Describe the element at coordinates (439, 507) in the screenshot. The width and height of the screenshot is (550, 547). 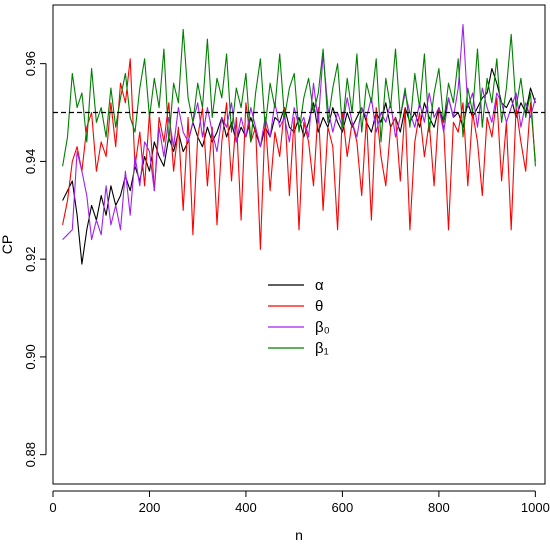
I see `x-tick-label: 800` at that location.